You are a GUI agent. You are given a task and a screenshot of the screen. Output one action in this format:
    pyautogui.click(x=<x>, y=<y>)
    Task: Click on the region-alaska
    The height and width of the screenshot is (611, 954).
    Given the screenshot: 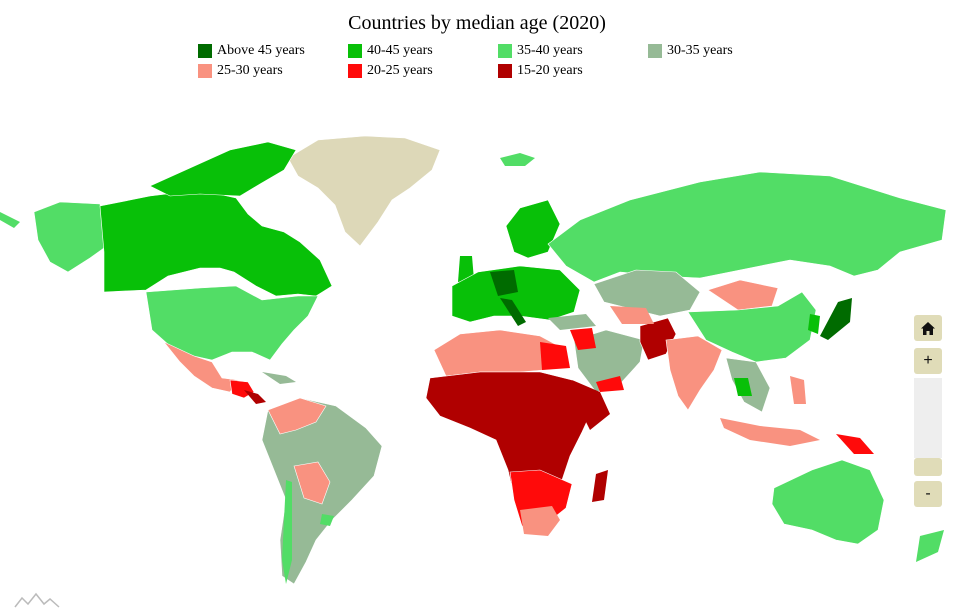 What is the action you would take?
    pyautogui.click(x=69, y=237)
    